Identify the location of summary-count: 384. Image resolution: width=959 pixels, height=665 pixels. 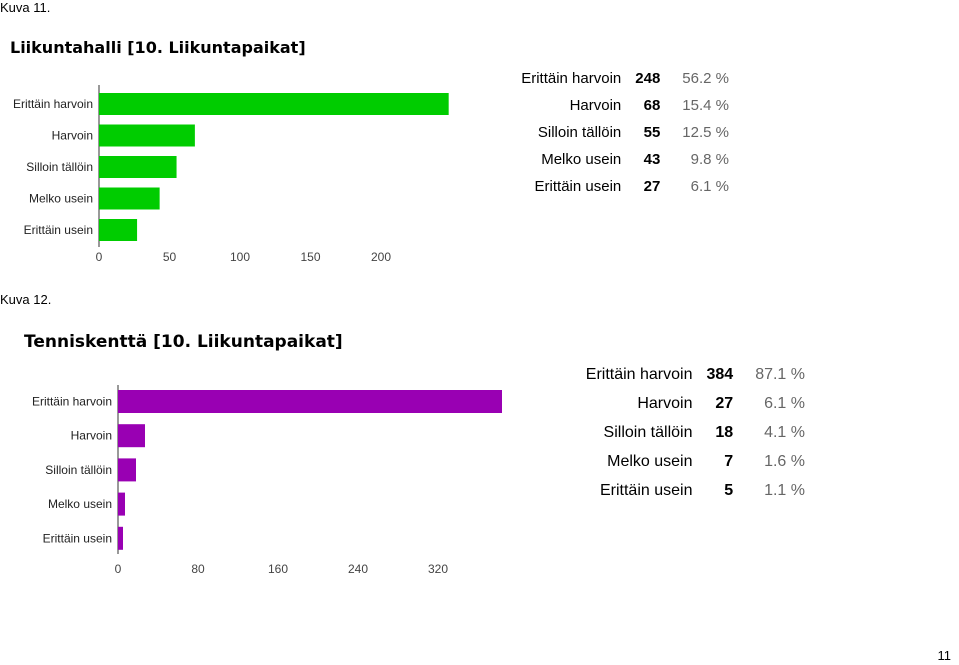
(720, 374).